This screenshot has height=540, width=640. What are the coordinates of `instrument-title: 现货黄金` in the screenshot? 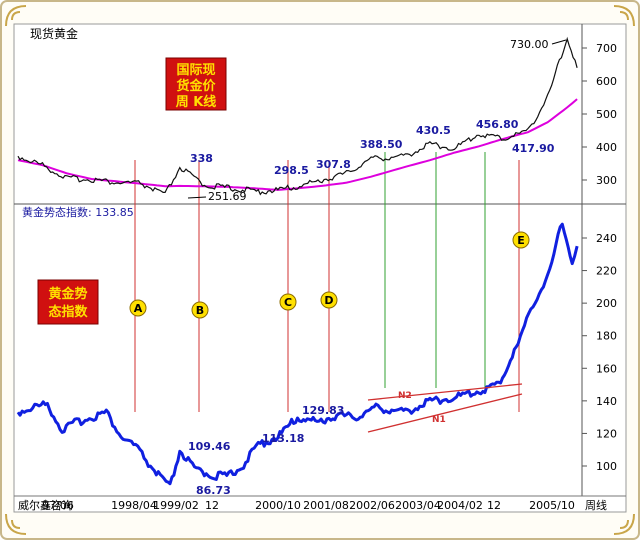 It's located at (54, 33).